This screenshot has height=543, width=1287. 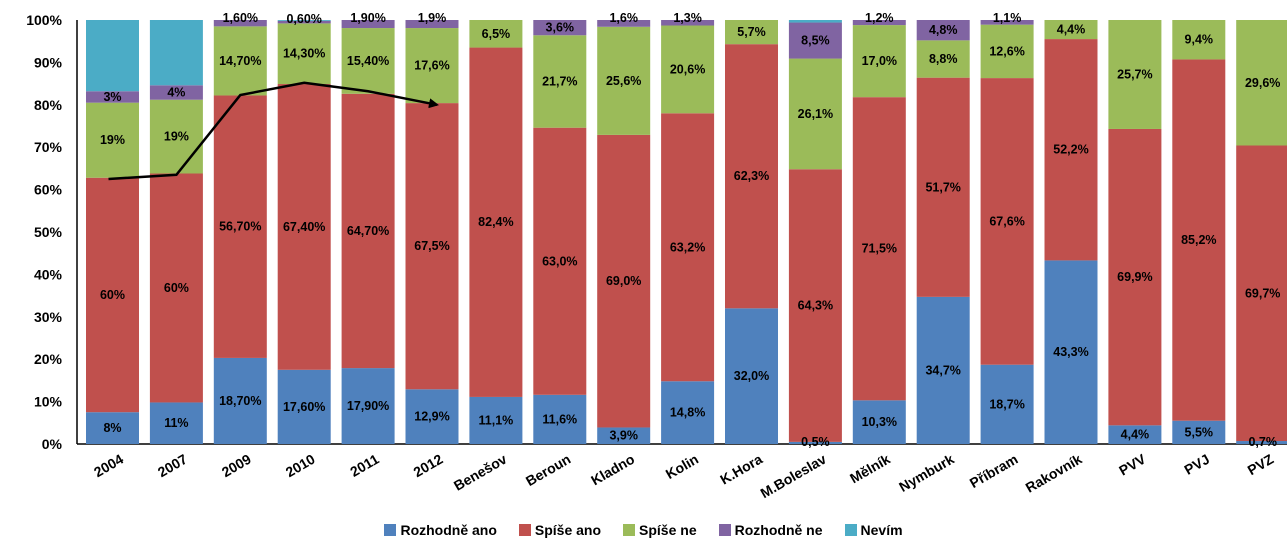 I want to click on segment-label: 52,2%, so click(x=1070, y=150).